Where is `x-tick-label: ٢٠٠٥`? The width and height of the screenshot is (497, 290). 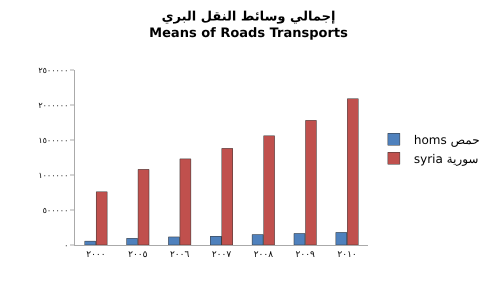 x-tick-label: ٢٠٠٥ is located at coordinates (138, 255).